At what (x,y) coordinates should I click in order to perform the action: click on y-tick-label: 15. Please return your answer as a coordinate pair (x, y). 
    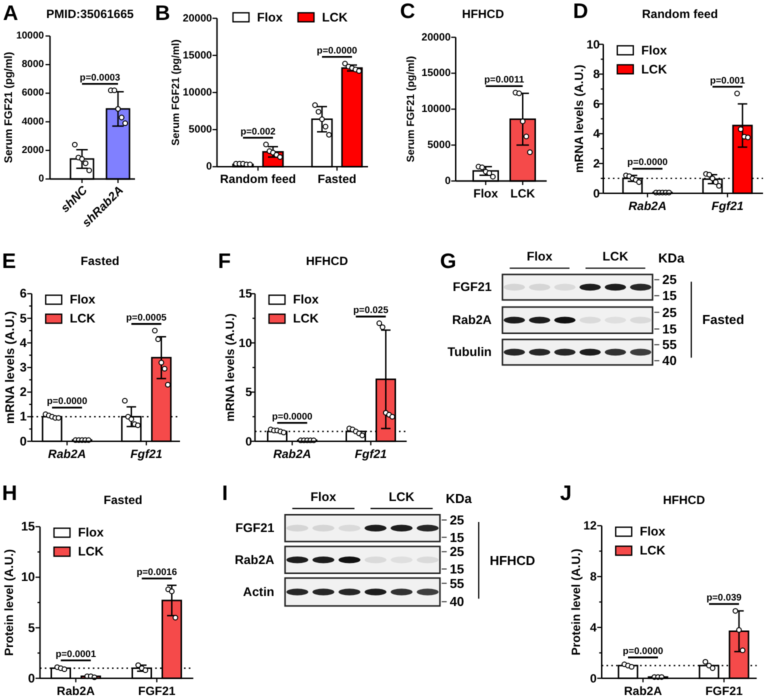
    Looking at the image, I should click on (28, 527).